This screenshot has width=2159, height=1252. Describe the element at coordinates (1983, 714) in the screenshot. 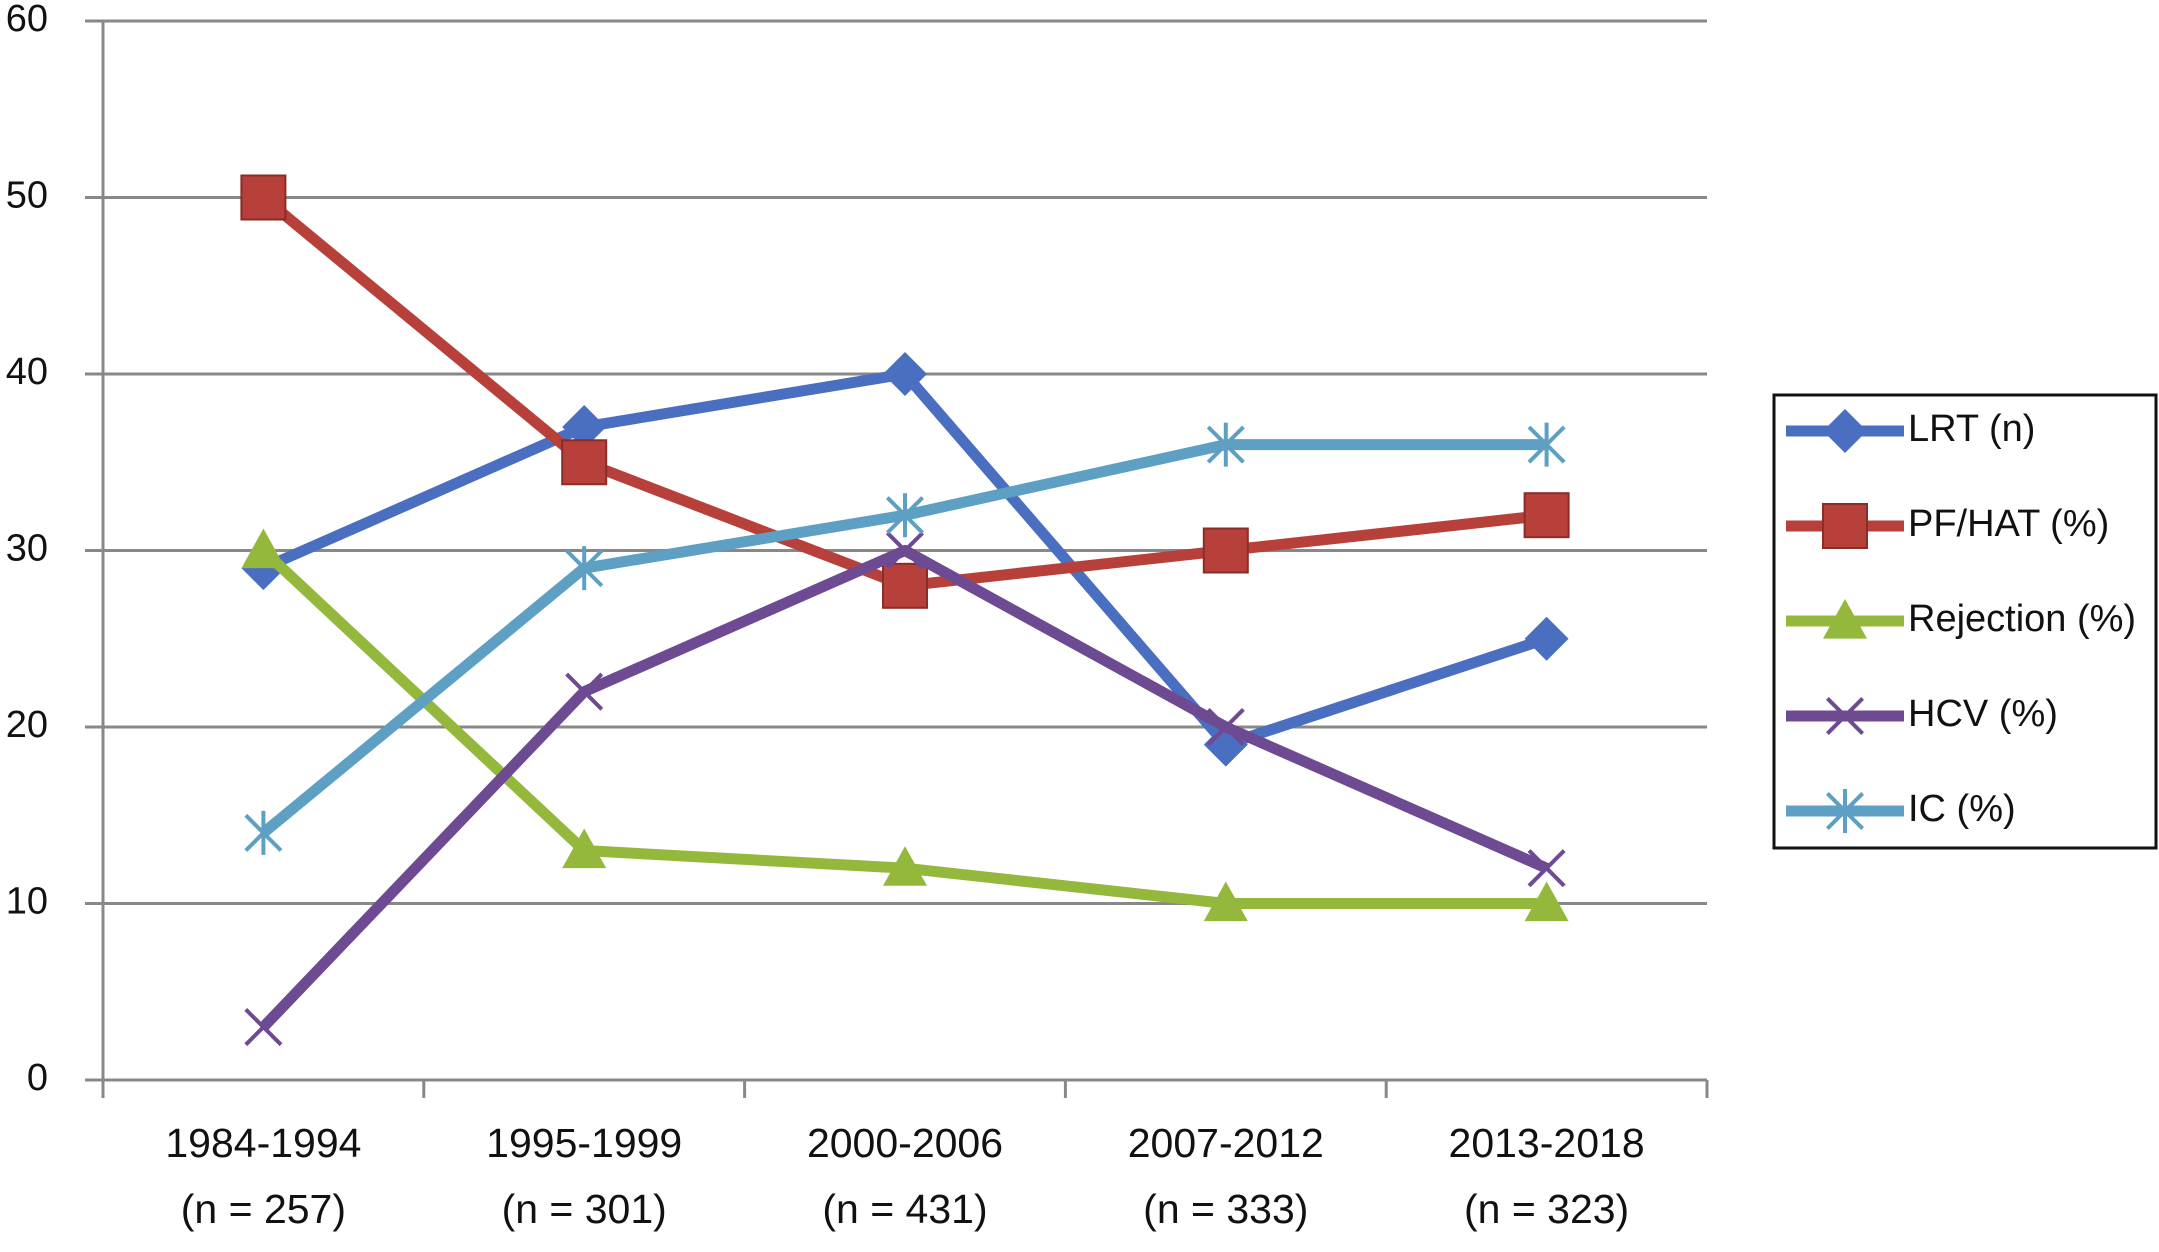

I see `legend-label: HCV (%)` at that location.